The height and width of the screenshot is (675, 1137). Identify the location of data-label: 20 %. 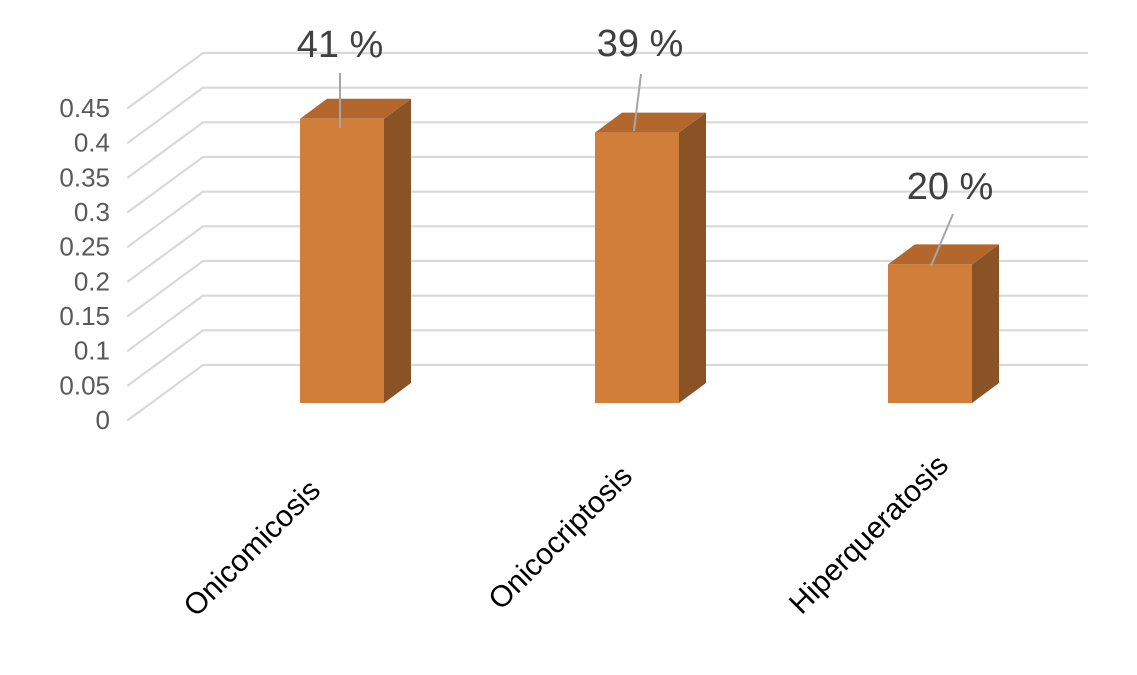
(950, 187).